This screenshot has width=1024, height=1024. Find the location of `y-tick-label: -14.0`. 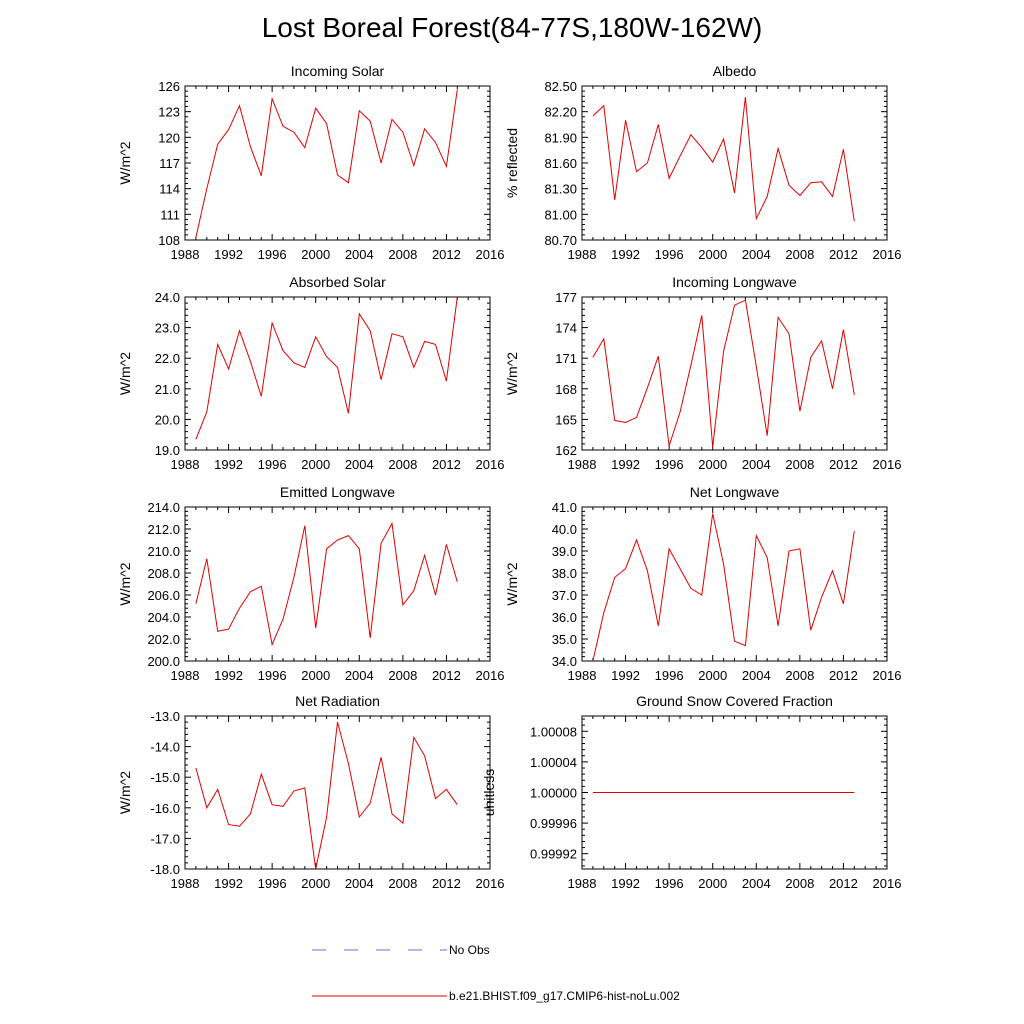

y-tick-label: -14.0 is located at coordinates (165, 747).